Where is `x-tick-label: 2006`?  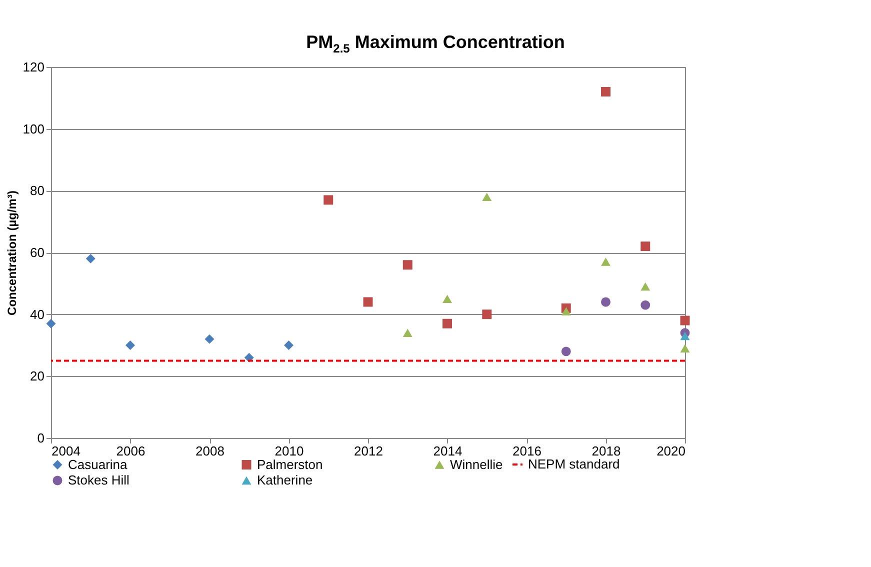
x-tick-label: 2006 is located at coordinates (131, 450).